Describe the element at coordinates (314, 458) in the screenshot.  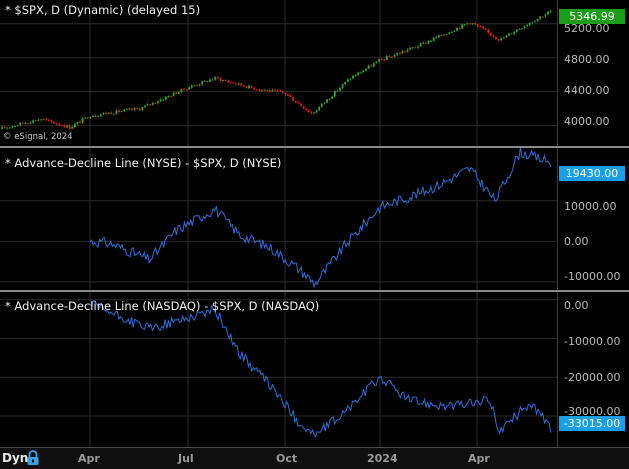
I see `time-axis-bar: Dyn Apr Jul Oct 2024 Apr` at that location.